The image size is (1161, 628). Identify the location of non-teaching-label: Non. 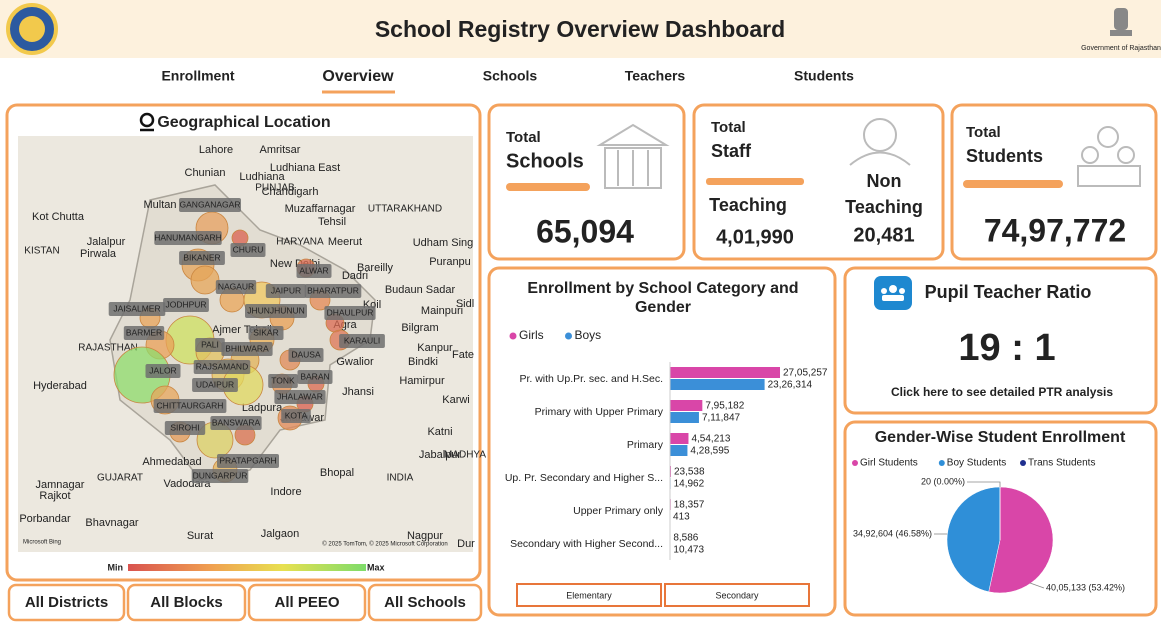
(884, 181).